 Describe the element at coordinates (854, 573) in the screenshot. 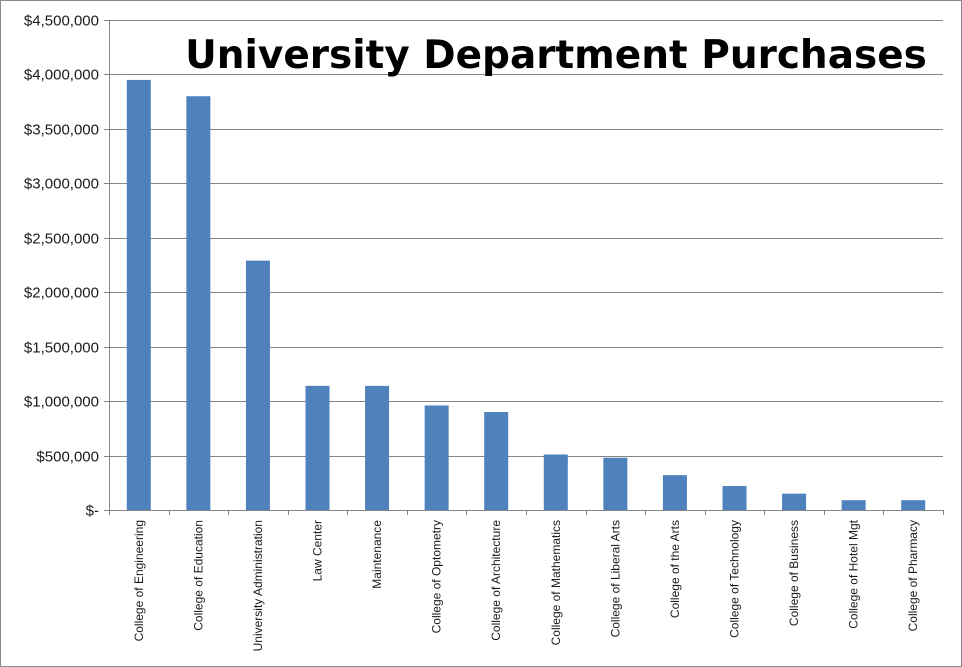

I see `x-tick-label: College of Hotel Mgt` at that location.